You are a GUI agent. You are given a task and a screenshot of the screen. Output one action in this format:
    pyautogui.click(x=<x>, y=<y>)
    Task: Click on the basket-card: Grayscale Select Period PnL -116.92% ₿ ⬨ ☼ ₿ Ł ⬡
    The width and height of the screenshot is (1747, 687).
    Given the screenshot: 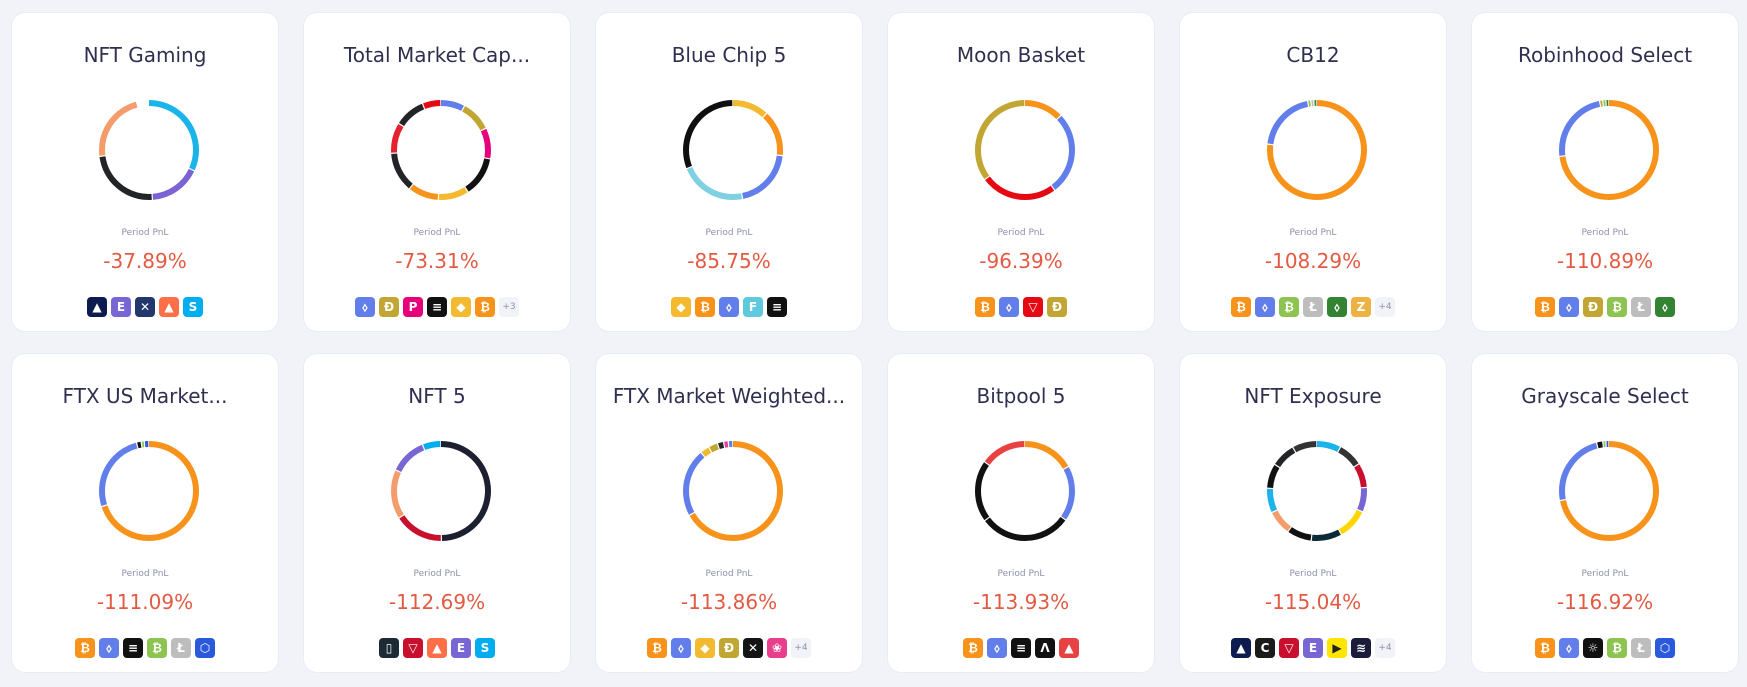 What is the action you would take?
    pyautogui.click(x=1605, y=513)
    